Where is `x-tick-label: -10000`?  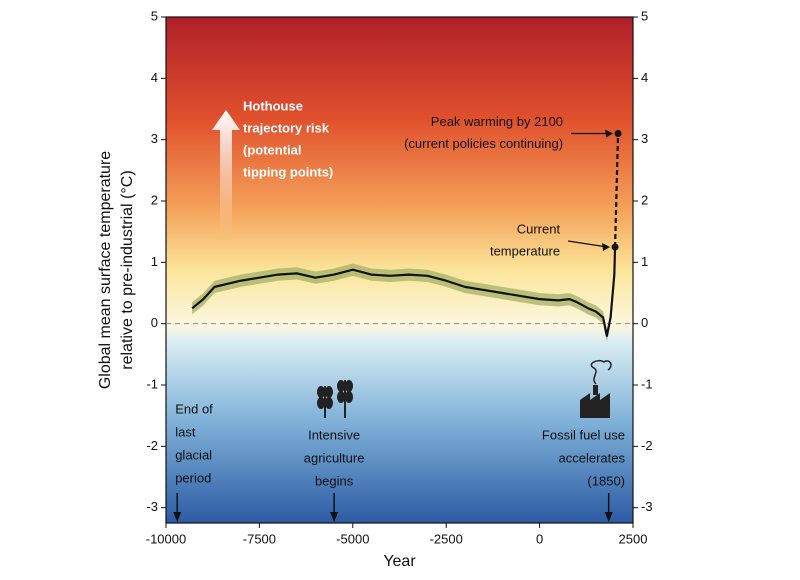 x-tick-label: -10000 is located at coordinates (166, 538).